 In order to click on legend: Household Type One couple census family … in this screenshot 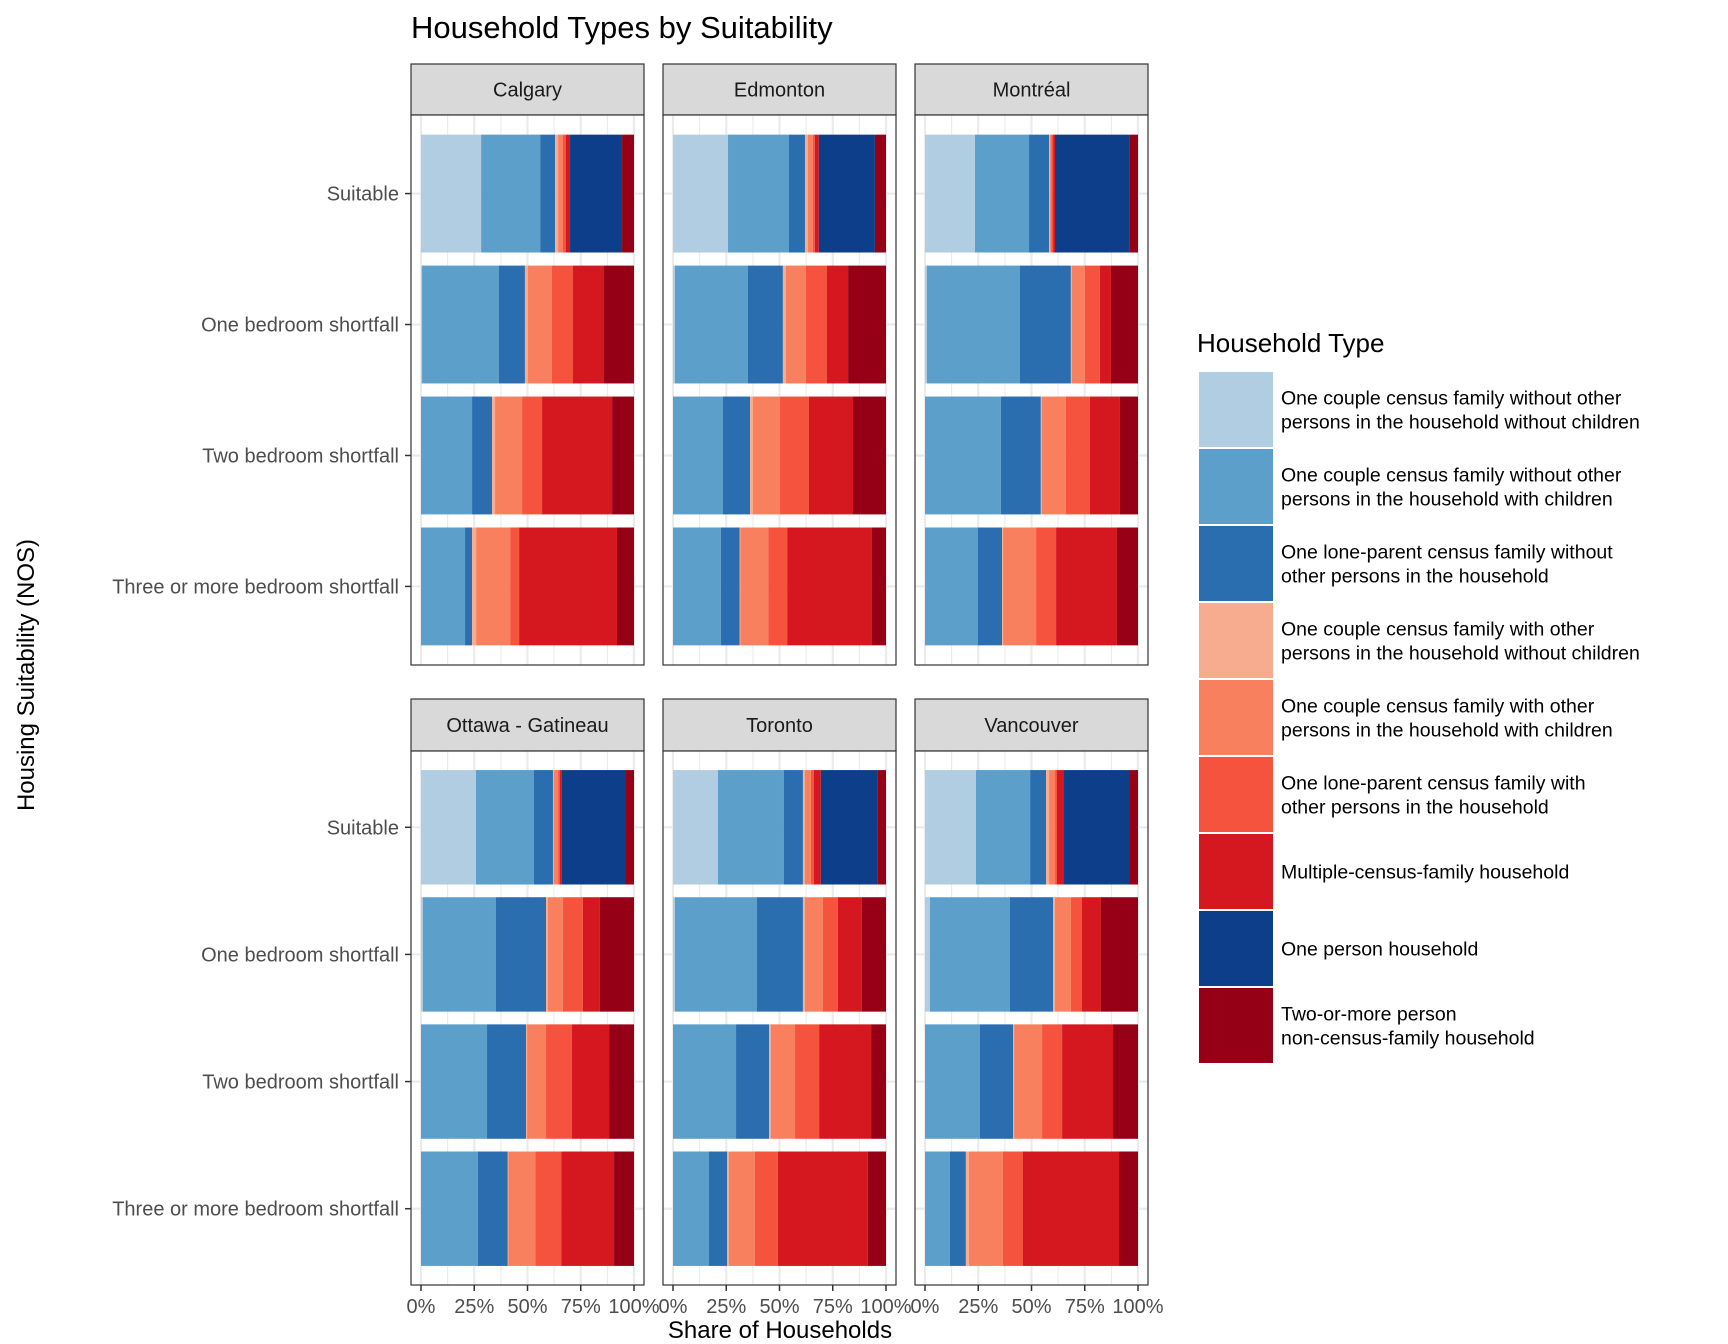, I will do `click(1418, 695)`.